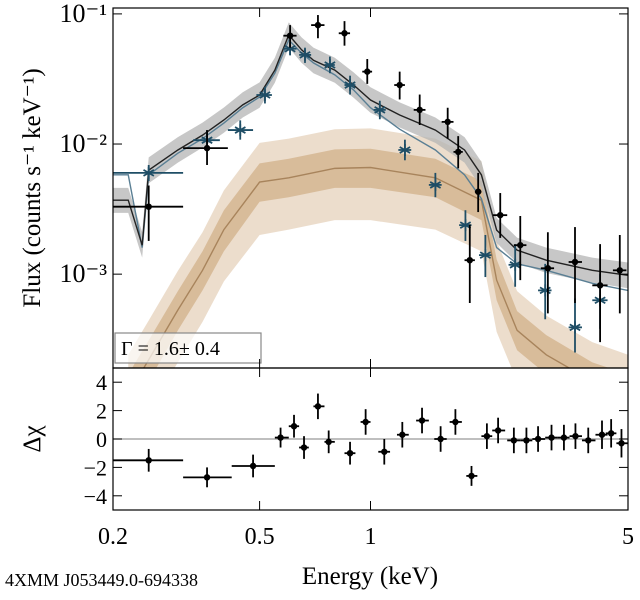 The height and width of the screenshot is (600, 640). I want to click on x-tick-label: 5, so click(628, 537).